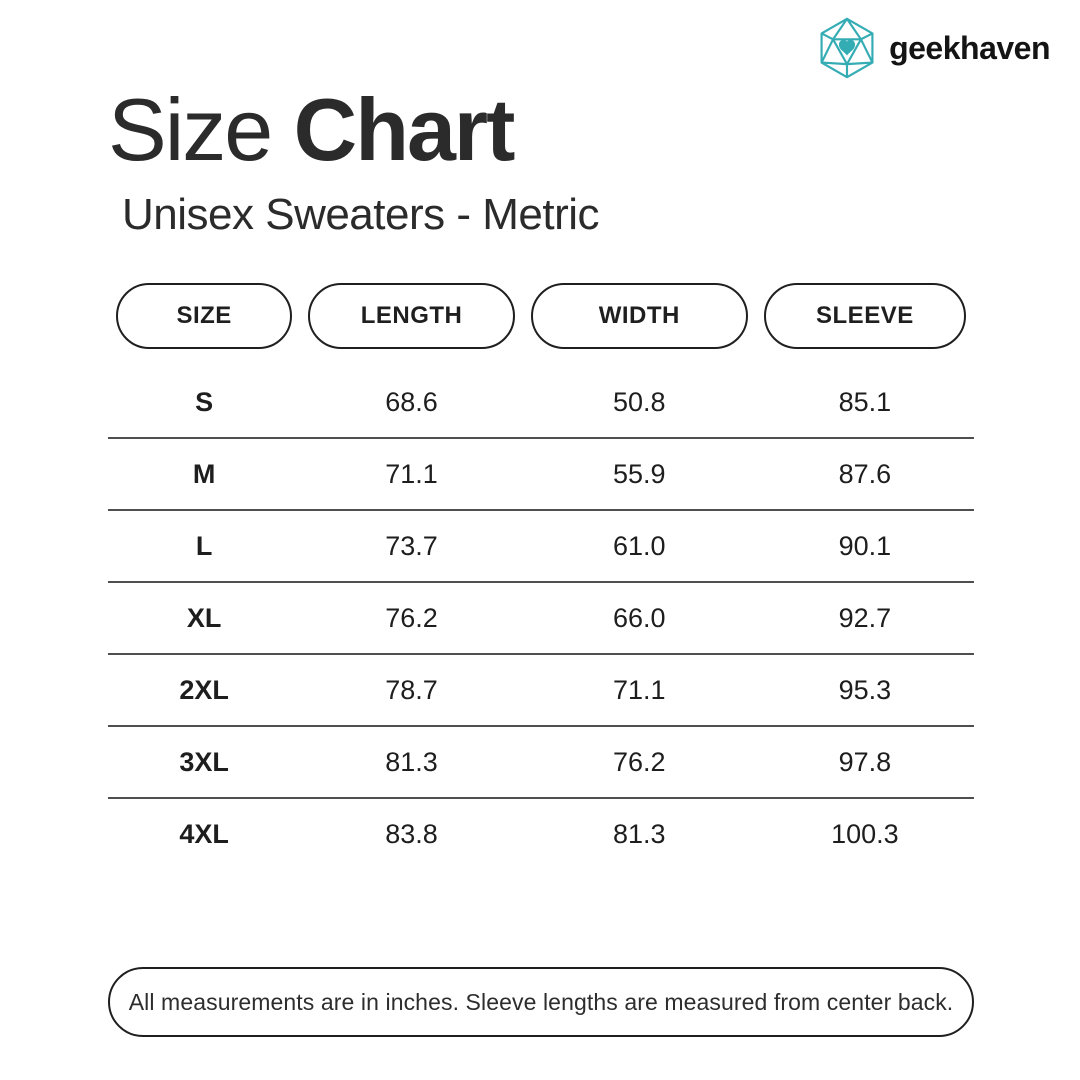 The image size is (1080, 1080). I want to click on column-header-sleeve: SLEEVE, so click(864, 316).